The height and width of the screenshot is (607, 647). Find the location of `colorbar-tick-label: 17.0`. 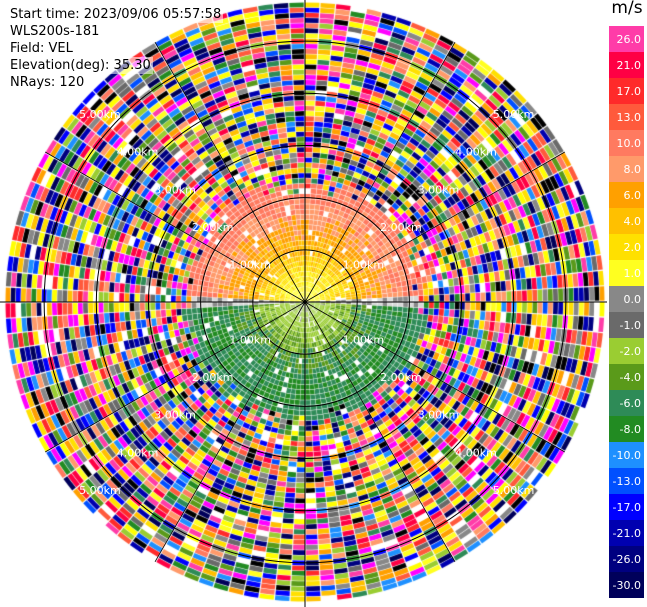

colorbar-tick-label: 17.0 is located at coordinates (629, 91).